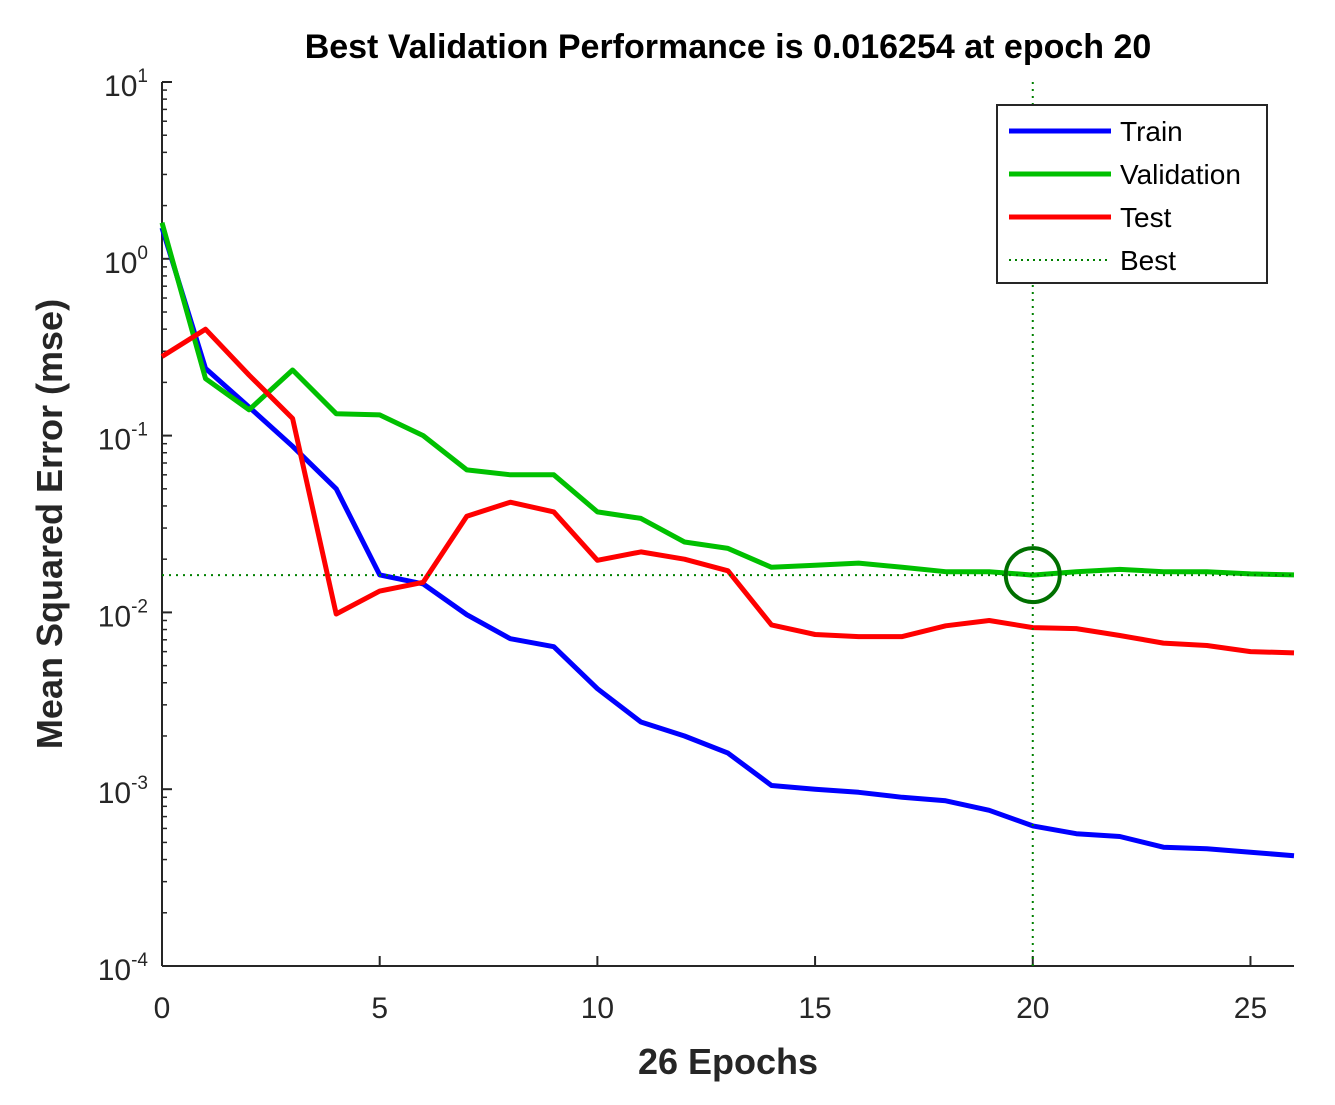  Describe the element at coordinates (1032, 1008) in the screenshot. I see `x-tick-label: 20` at that location.